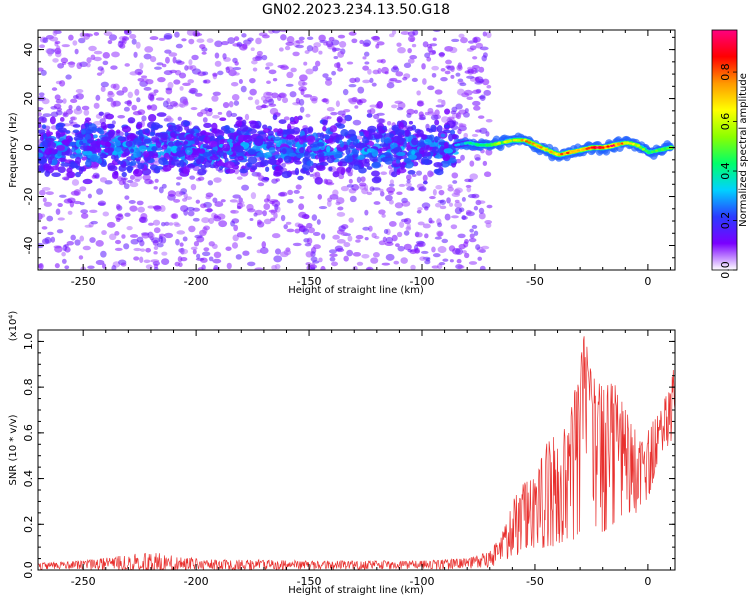 The width and height of the screenshot is (750, 600). What do you see at coordinates (725, 121) in the screenshot?
I see `colorbar-tick-label: 0.6` at bounding box center [725, 121].